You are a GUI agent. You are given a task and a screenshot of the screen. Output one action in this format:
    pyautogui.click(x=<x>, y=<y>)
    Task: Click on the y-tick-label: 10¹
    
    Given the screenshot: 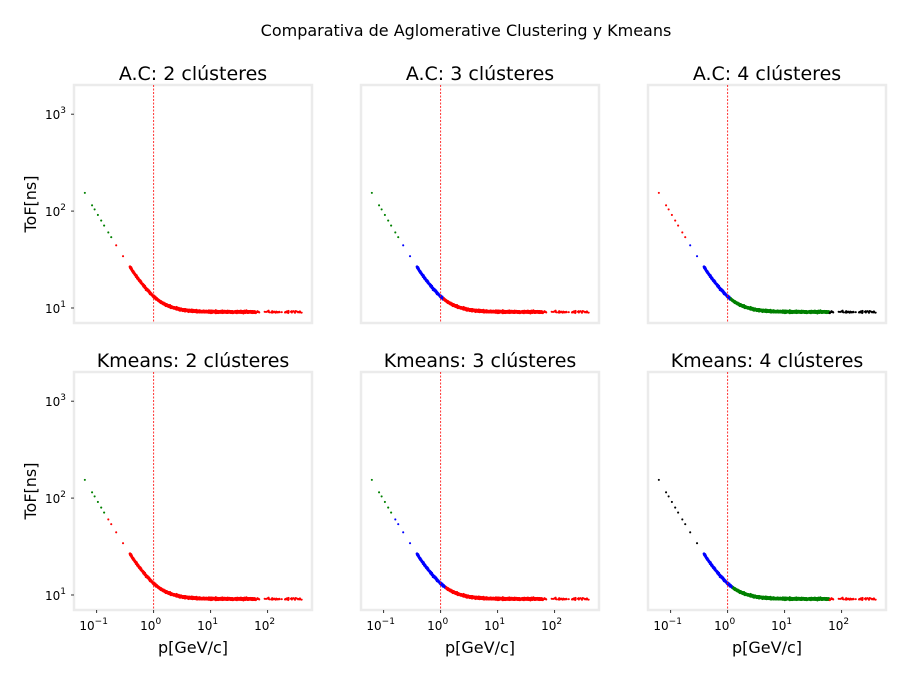 What is the action you would take?
    pyautogui.click(x=55, y=308)
    